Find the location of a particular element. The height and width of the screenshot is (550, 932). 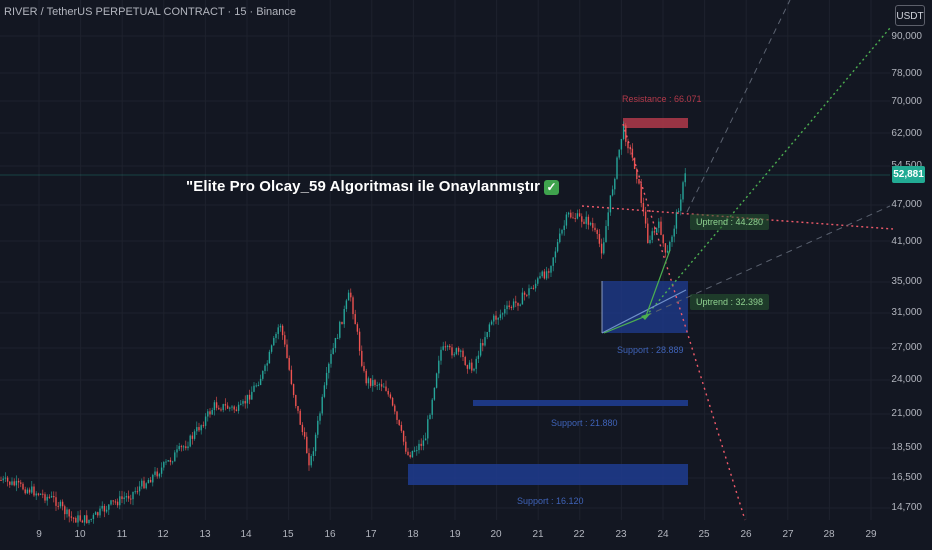

time-tick: 13 is located at coordinates (205, 534).